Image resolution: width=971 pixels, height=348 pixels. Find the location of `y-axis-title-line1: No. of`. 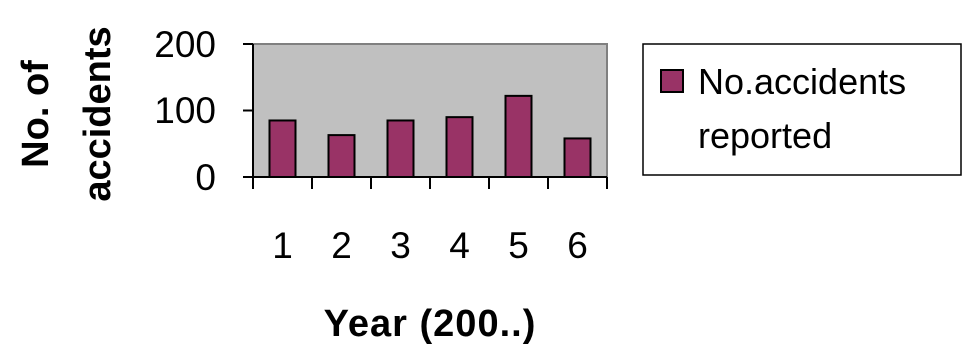

y-axis-title-line1: No. of is located at coordinates (36, 114).